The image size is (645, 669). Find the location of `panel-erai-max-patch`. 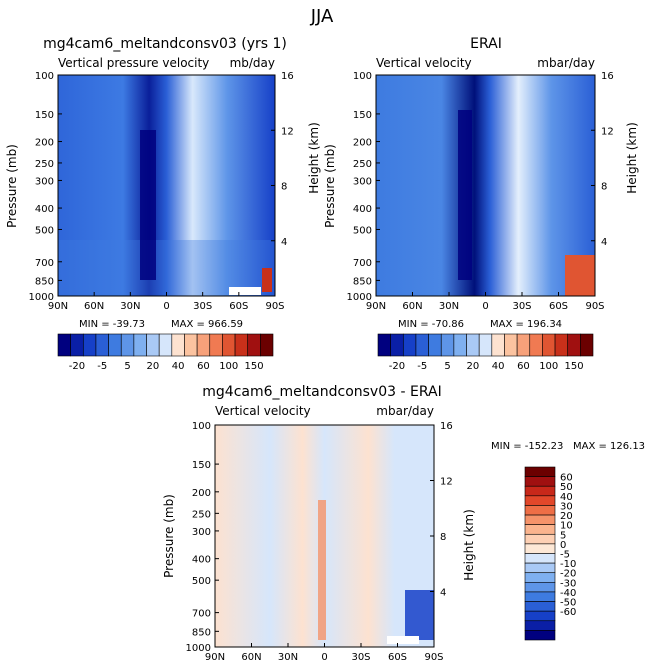

panel-erai-max-patch is located at coordinates (580, 275).